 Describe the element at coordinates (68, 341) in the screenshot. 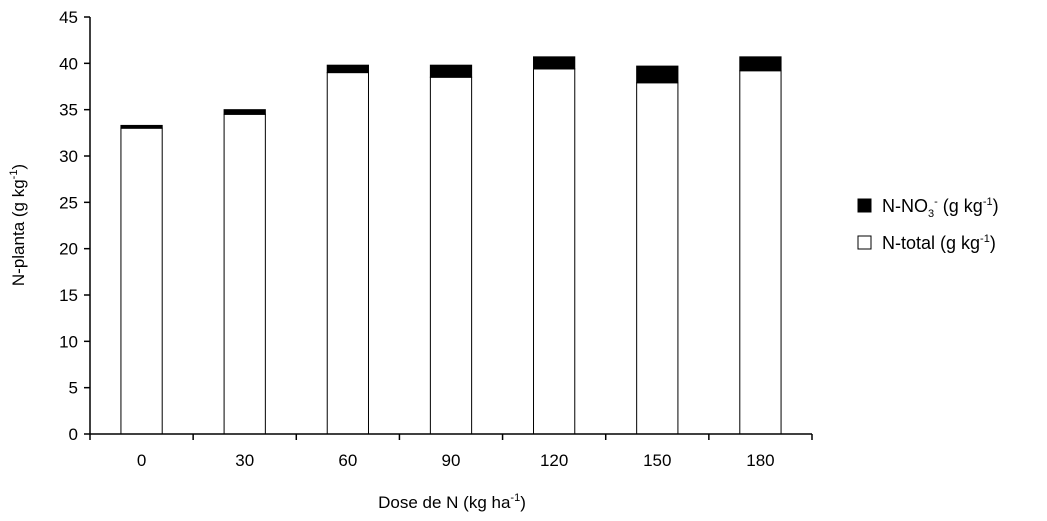

I see `y-tick-label-10: 10` at that location.